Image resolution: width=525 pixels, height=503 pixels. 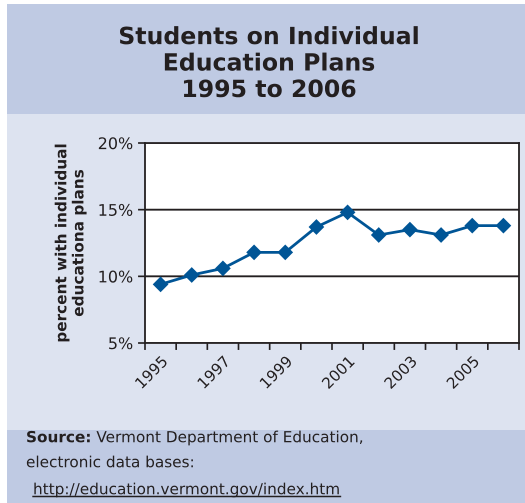 What do you see at coordinates (115, 210) in the screenshot?
I see `y-tick-label: 15%` at bounding box center [115, 210].